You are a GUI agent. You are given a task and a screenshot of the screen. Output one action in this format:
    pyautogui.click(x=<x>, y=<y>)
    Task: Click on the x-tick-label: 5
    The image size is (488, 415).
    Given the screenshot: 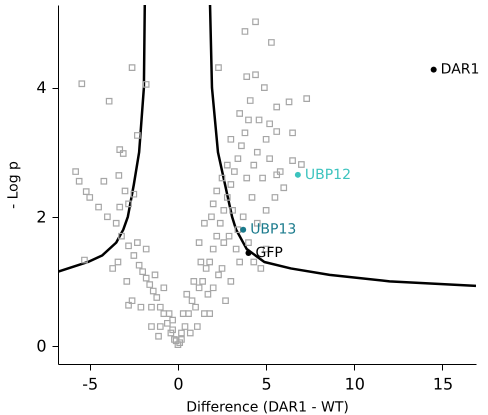 What is the action you would take?
    pyautogui.click(x=267, y=384)
    